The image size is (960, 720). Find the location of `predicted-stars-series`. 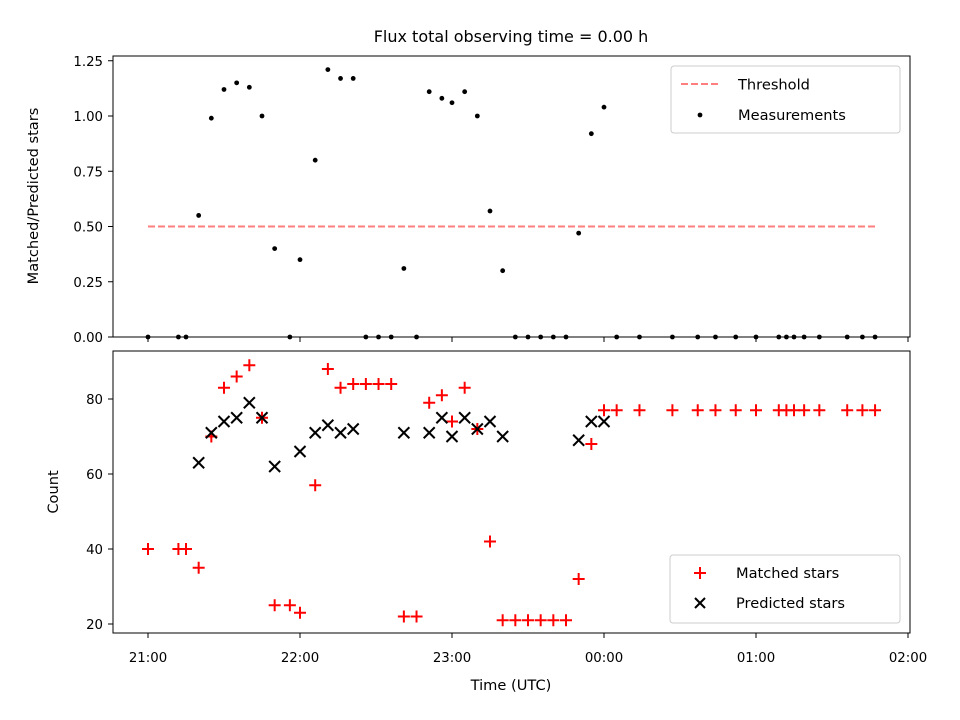

predicted-stars-series is located at coordinates (401, 434).